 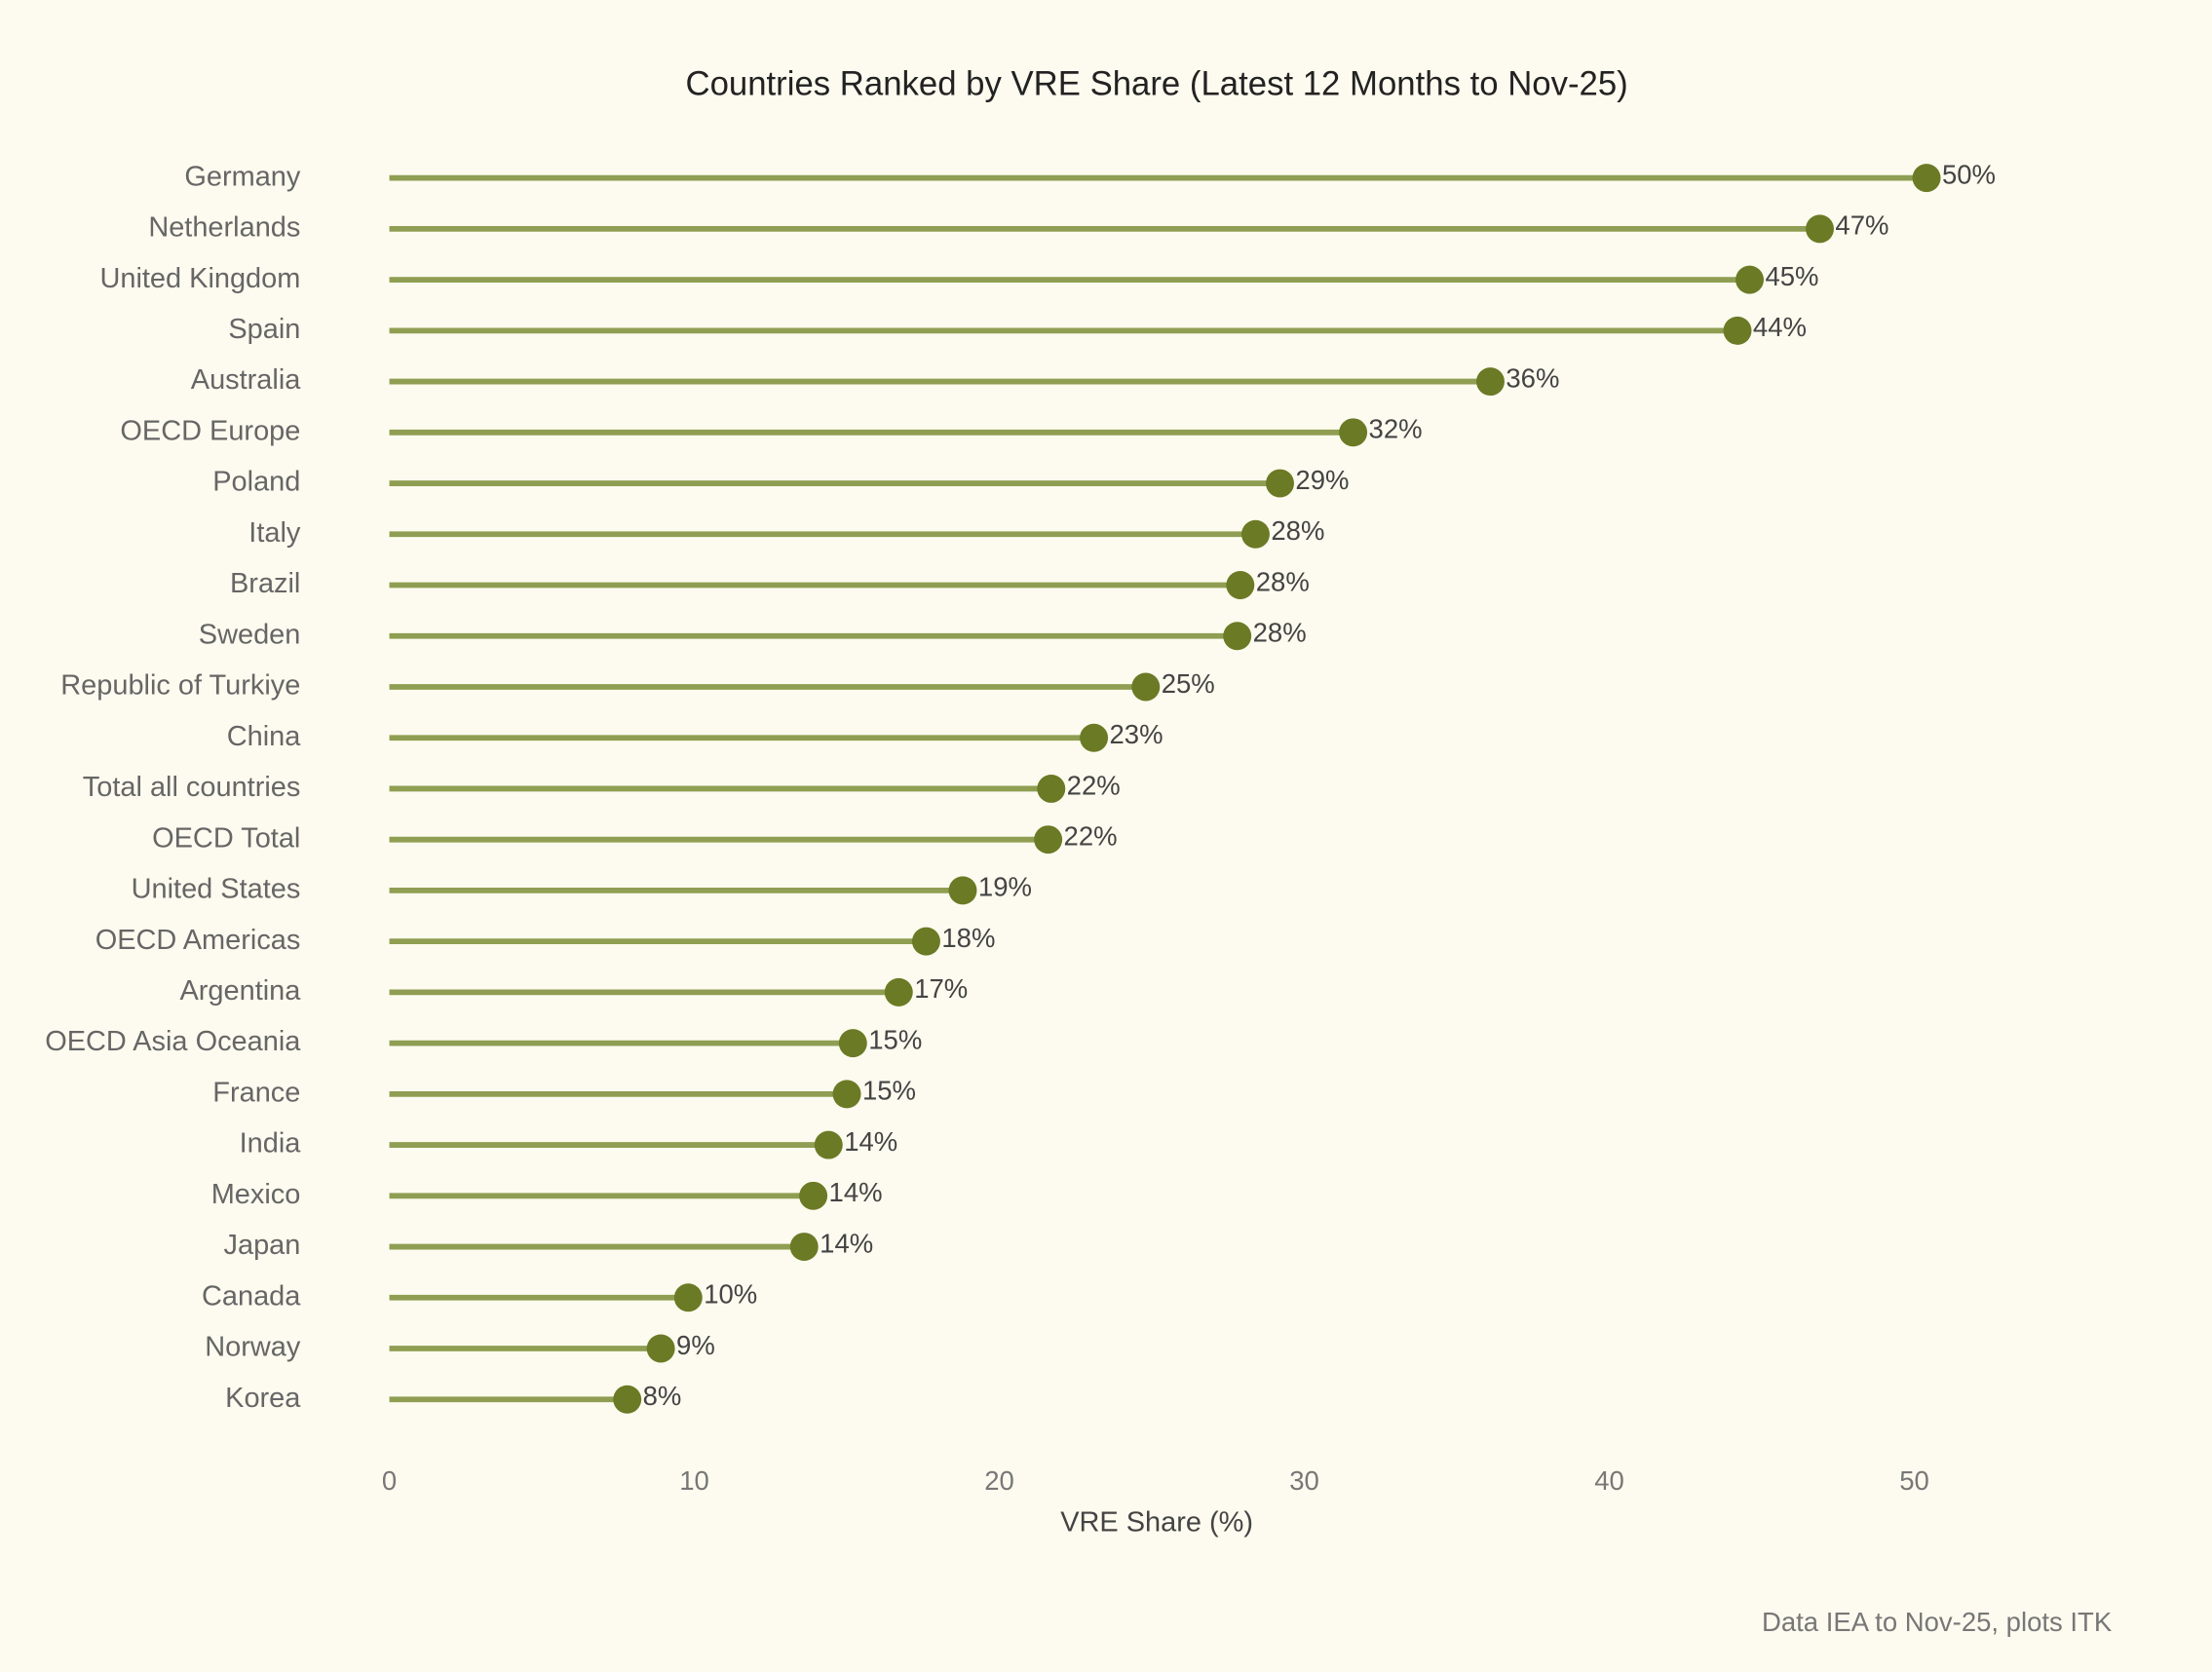 I want to click on y-tick-label: France, so click(x=256, y=1092).